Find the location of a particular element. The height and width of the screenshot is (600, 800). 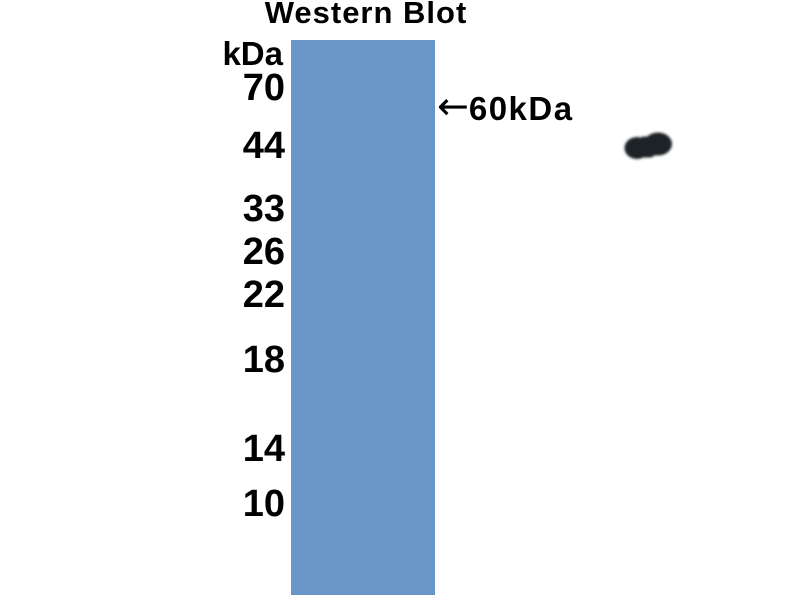

band-annotation: ← 60kDa is located at coordinates (505, 107).